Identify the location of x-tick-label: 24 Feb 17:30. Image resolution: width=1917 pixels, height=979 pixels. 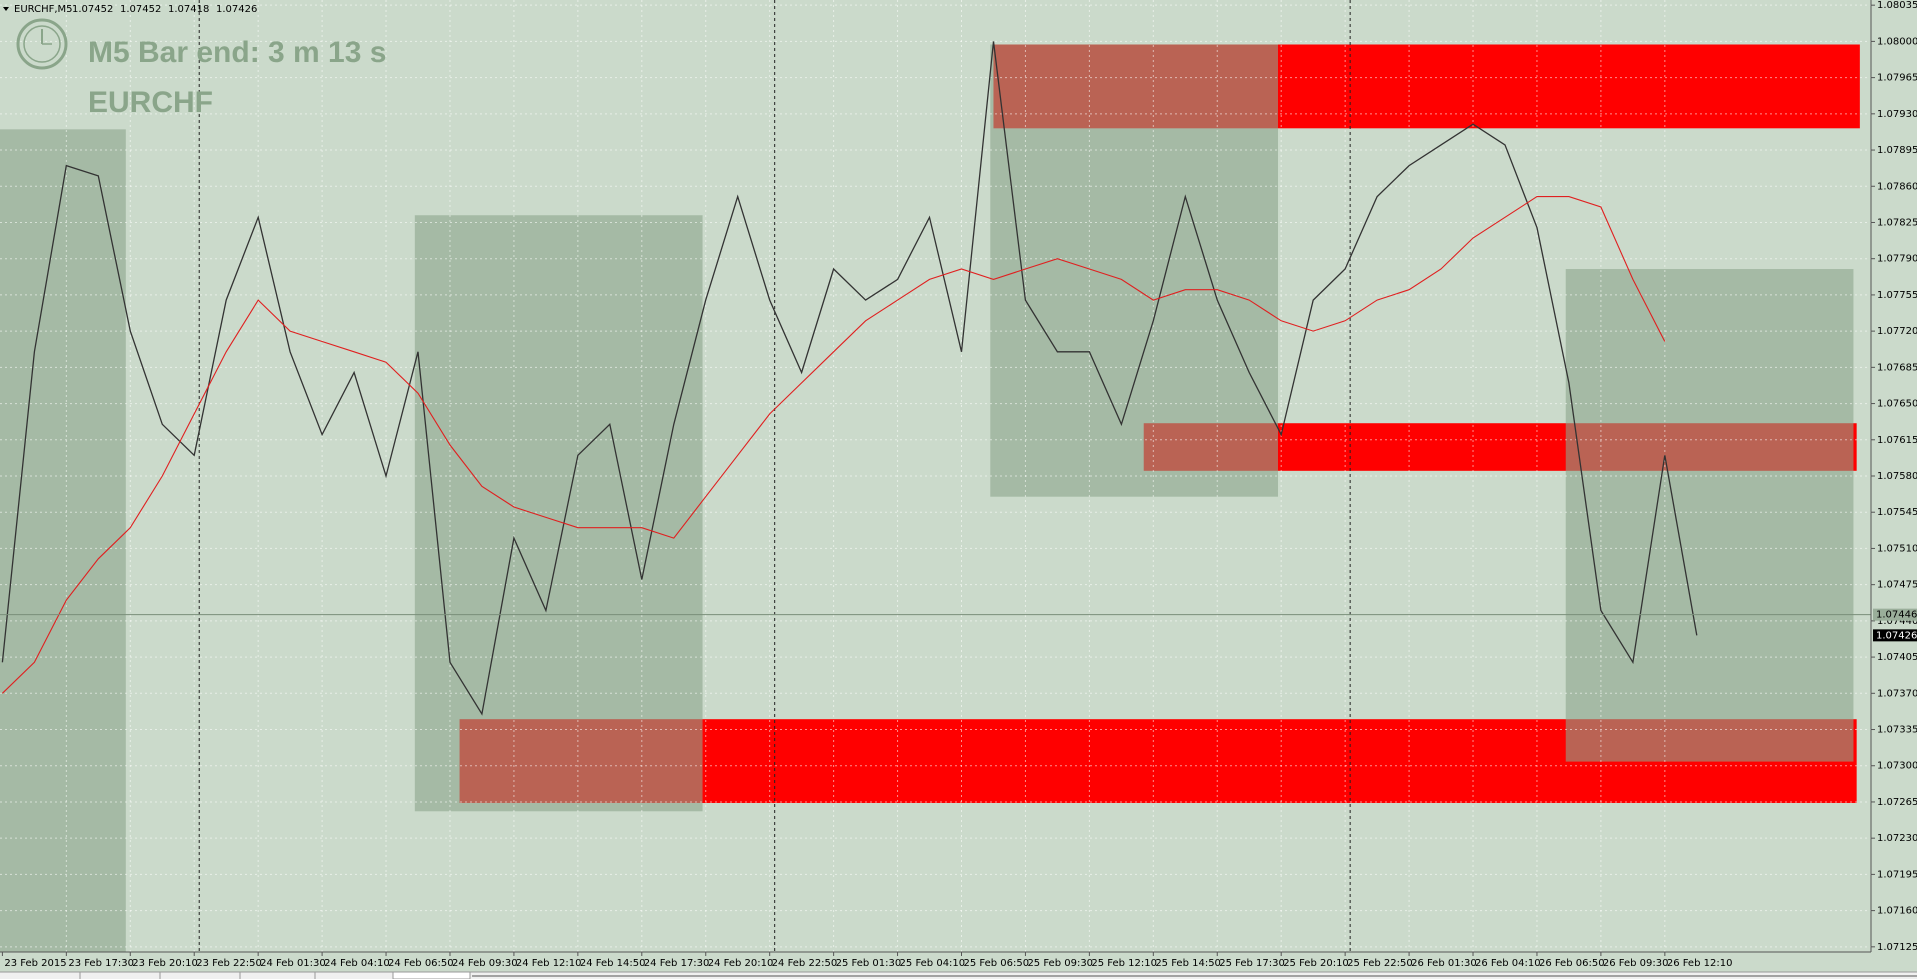
(677, 963).